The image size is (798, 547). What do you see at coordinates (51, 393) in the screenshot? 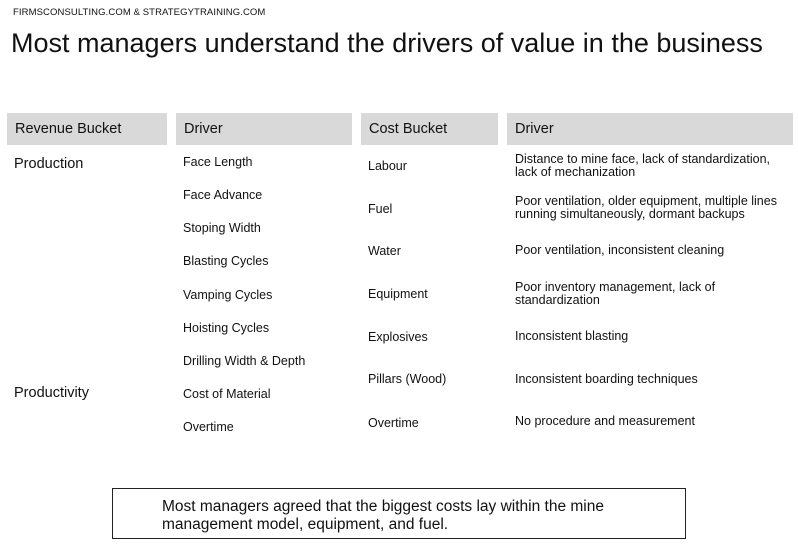
I see `revenue-bucket-productivity: Productivity` at bounding box center [51, 393].